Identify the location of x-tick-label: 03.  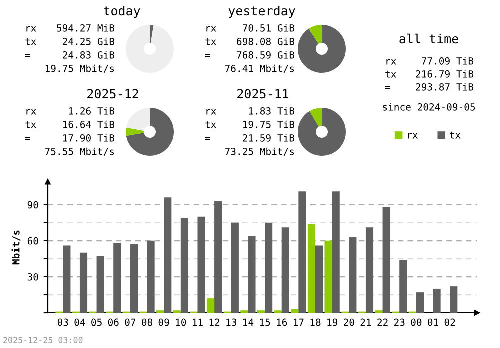
(63, 322).